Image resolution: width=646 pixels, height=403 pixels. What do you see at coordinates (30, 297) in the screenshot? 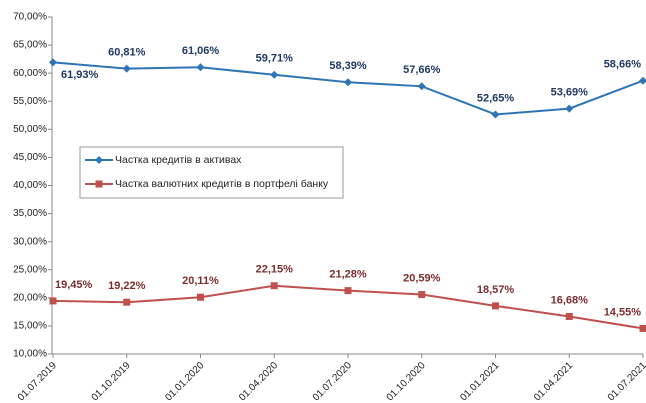
I see `y-tick-label: 20,00%` at bounding box center [30, 297].